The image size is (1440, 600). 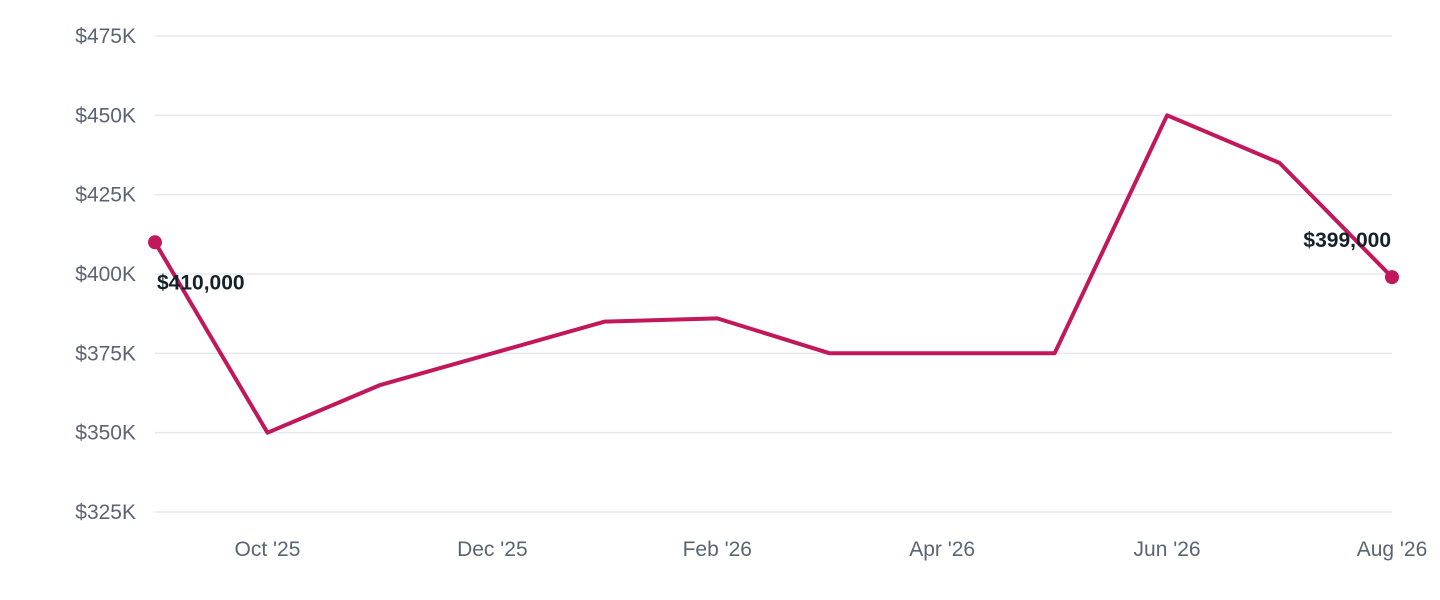 What do you see at coordinates (105, 512) in the screenshot?
I see `y-tick-label: $325K` at bounding box center [105, 512].